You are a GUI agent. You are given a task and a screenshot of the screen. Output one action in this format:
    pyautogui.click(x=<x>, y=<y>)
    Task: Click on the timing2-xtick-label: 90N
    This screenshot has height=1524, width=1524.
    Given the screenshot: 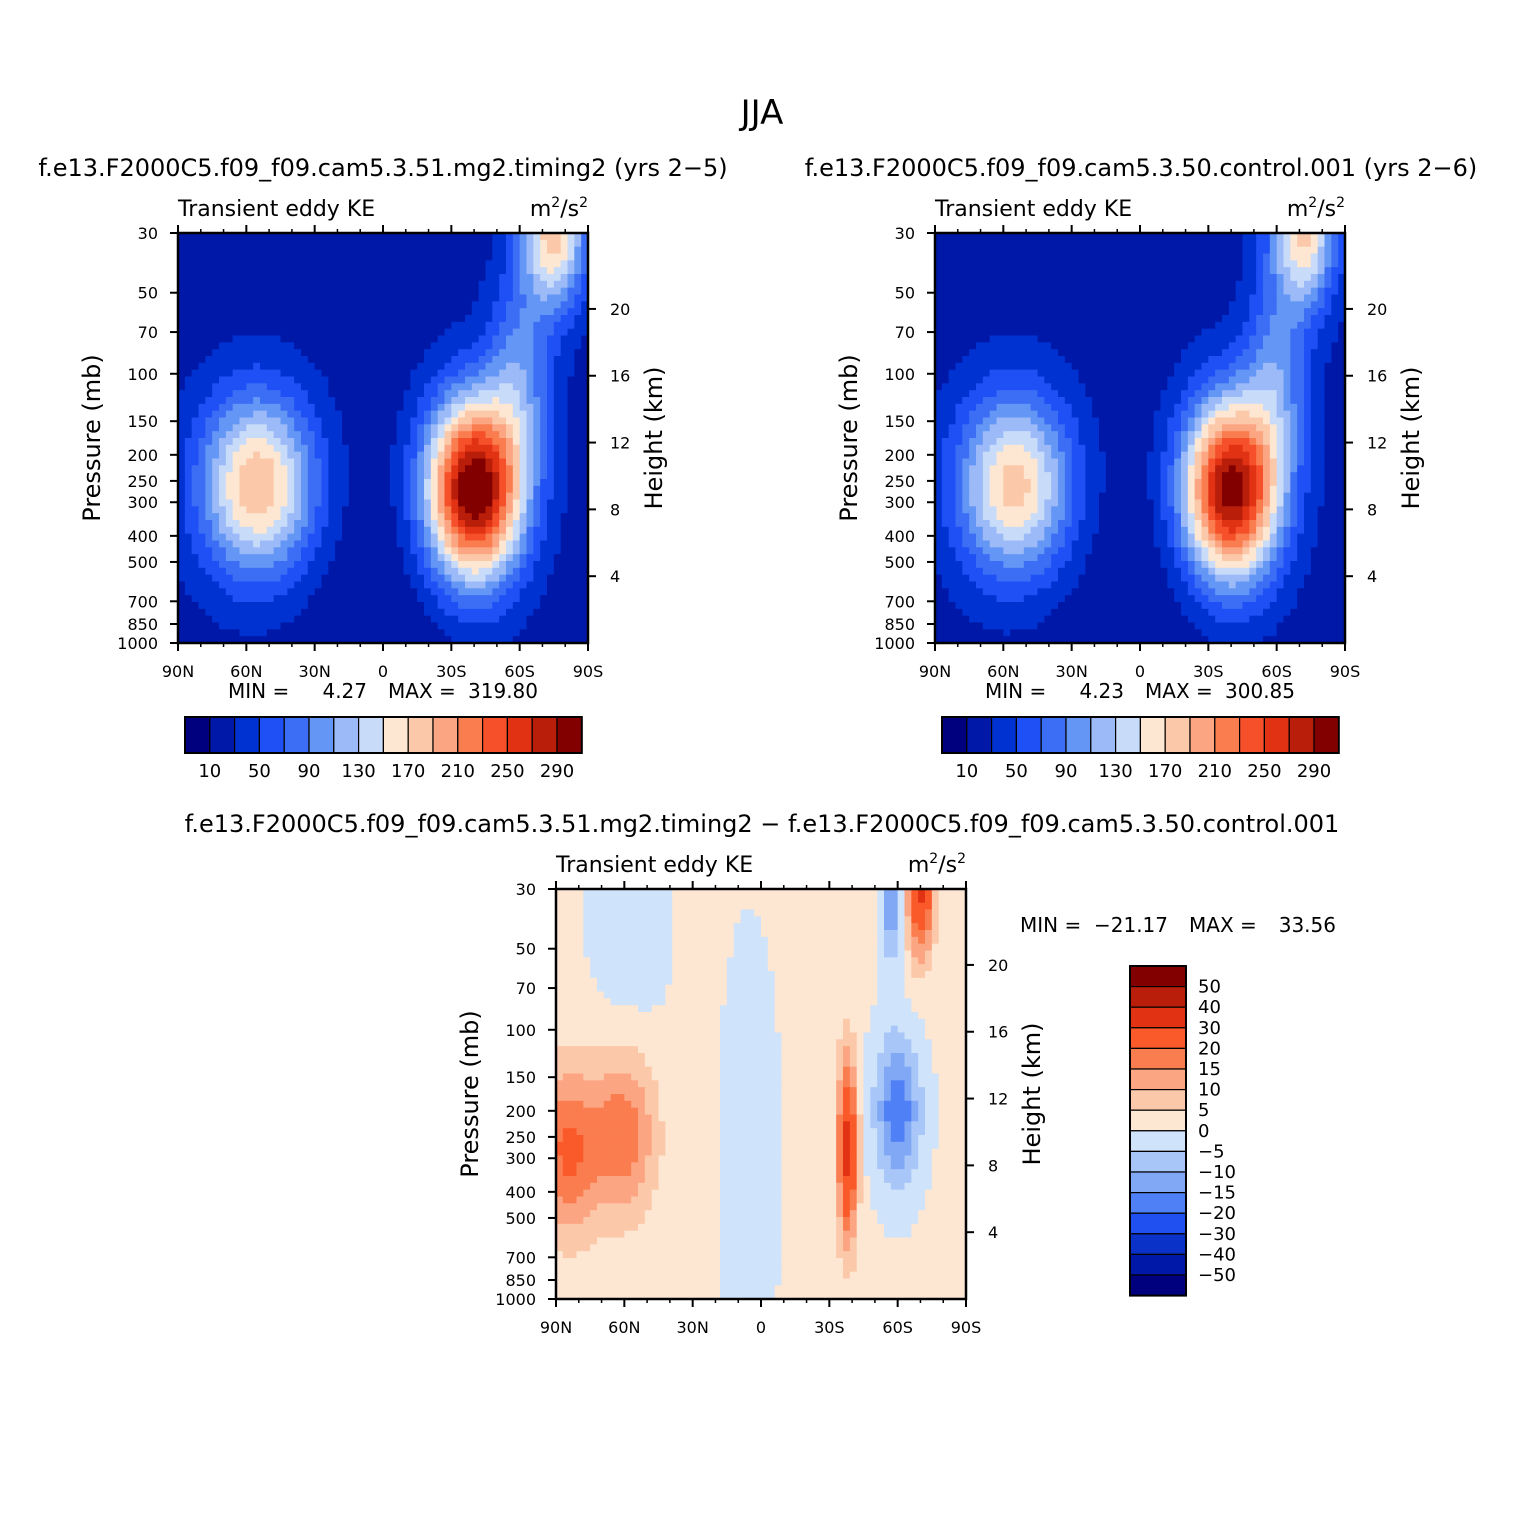 What is the action you would take?
    pyautogui.click(x=178, y=671)
    